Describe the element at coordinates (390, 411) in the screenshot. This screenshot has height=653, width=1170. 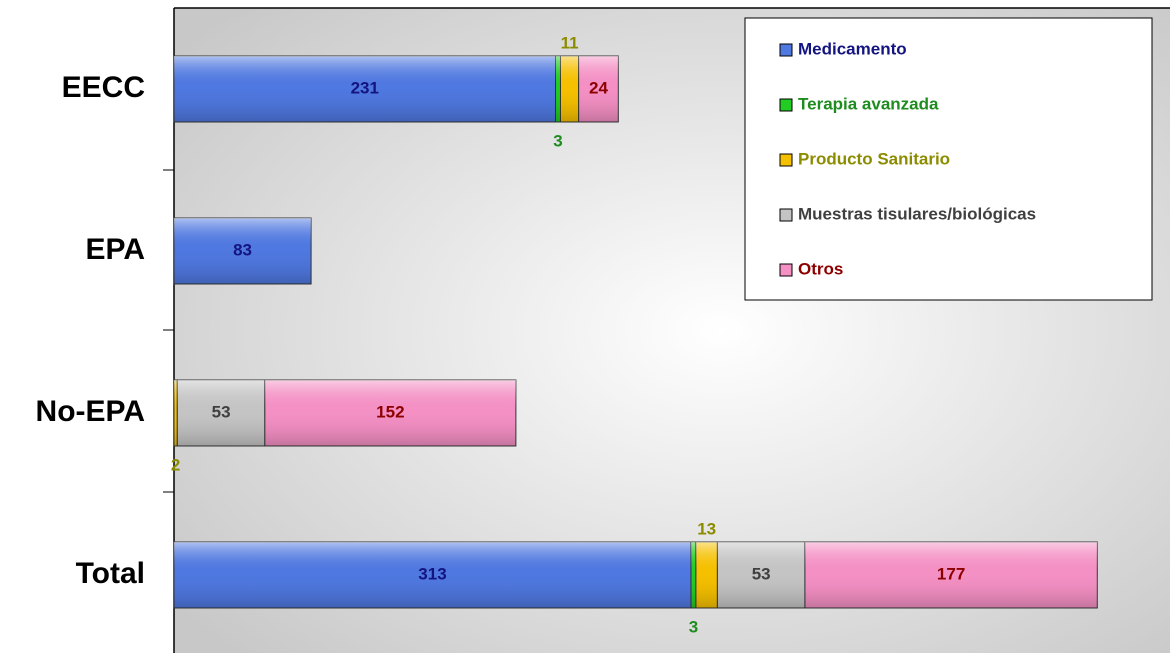
I see `data-label: 152` at that location.